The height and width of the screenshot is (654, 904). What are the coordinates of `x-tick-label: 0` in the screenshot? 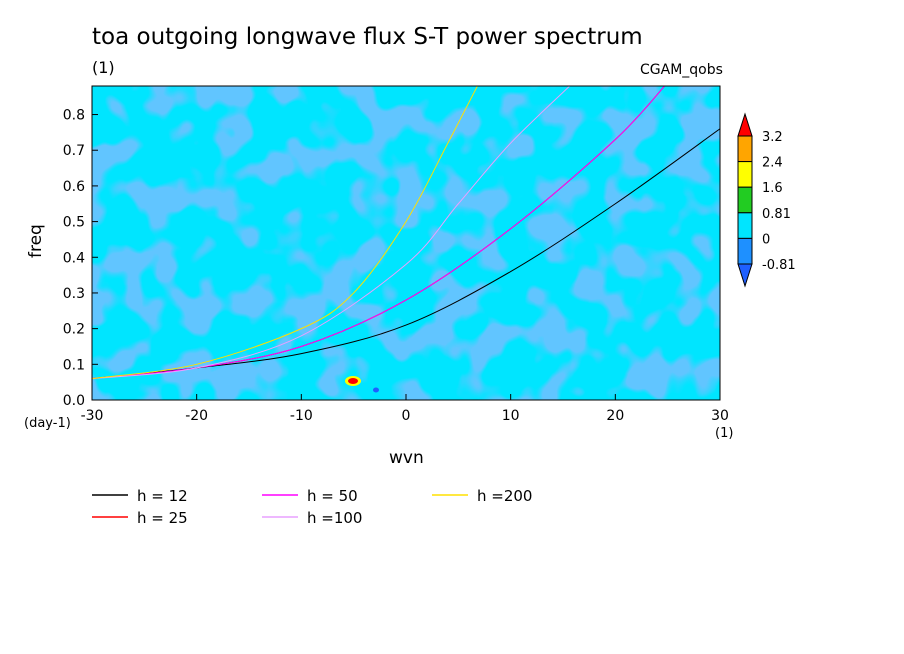 It's located at (406, 416).